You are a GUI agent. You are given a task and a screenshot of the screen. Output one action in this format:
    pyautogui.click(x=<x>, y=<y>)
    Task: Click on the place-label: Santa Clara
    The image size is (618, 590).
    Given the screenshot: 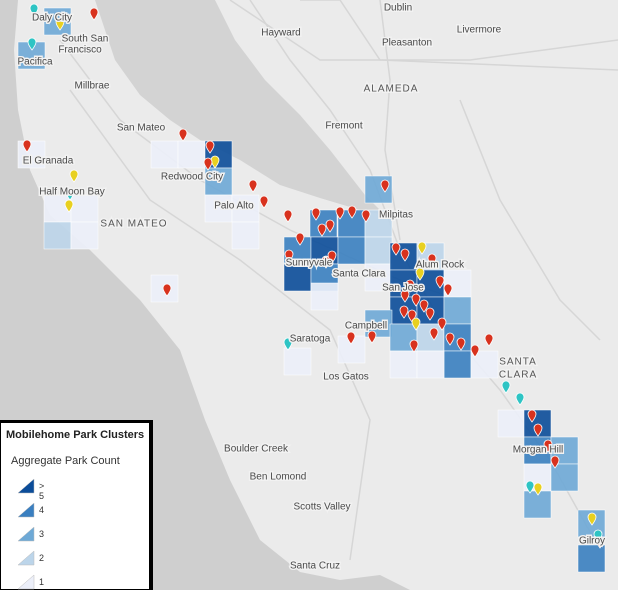 What is the action you would take?
    pyautogui.click(x=359, y=274)
    